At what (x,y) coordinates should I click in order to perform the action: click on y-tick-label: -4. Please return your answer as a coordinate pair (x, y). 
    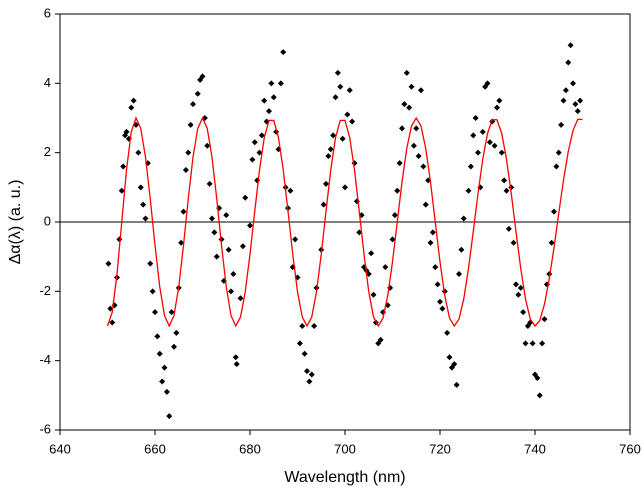
    Looking at the image, I should click on (45, 359).